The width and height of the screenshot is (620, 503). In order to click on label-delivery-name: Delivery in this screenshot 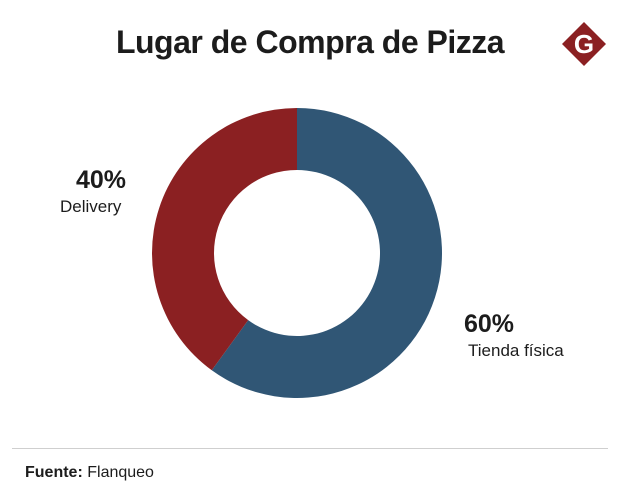, I will do `click(91, 206)`.